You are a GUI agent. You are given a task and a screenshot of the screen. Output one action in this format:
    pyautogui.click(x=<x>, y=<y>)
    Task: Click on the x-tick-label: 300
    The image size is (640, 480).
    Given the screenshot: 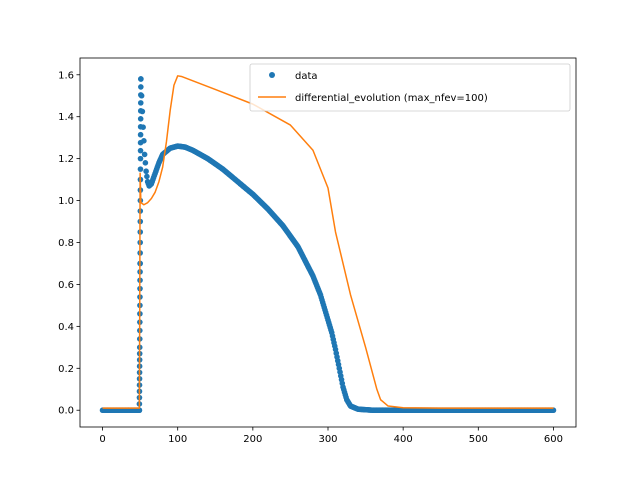 What is the action you would take?
    pyautogui.click(x=327, y=439)
    